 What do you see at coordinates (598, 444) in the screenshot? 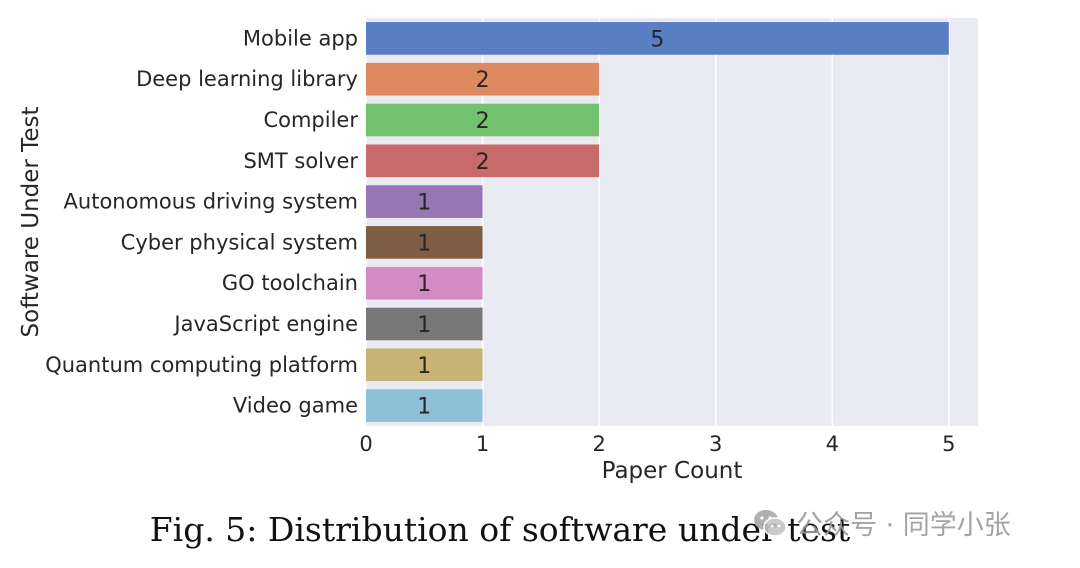
I see `x-tick-label: 2` at bounding box center [598, 444].